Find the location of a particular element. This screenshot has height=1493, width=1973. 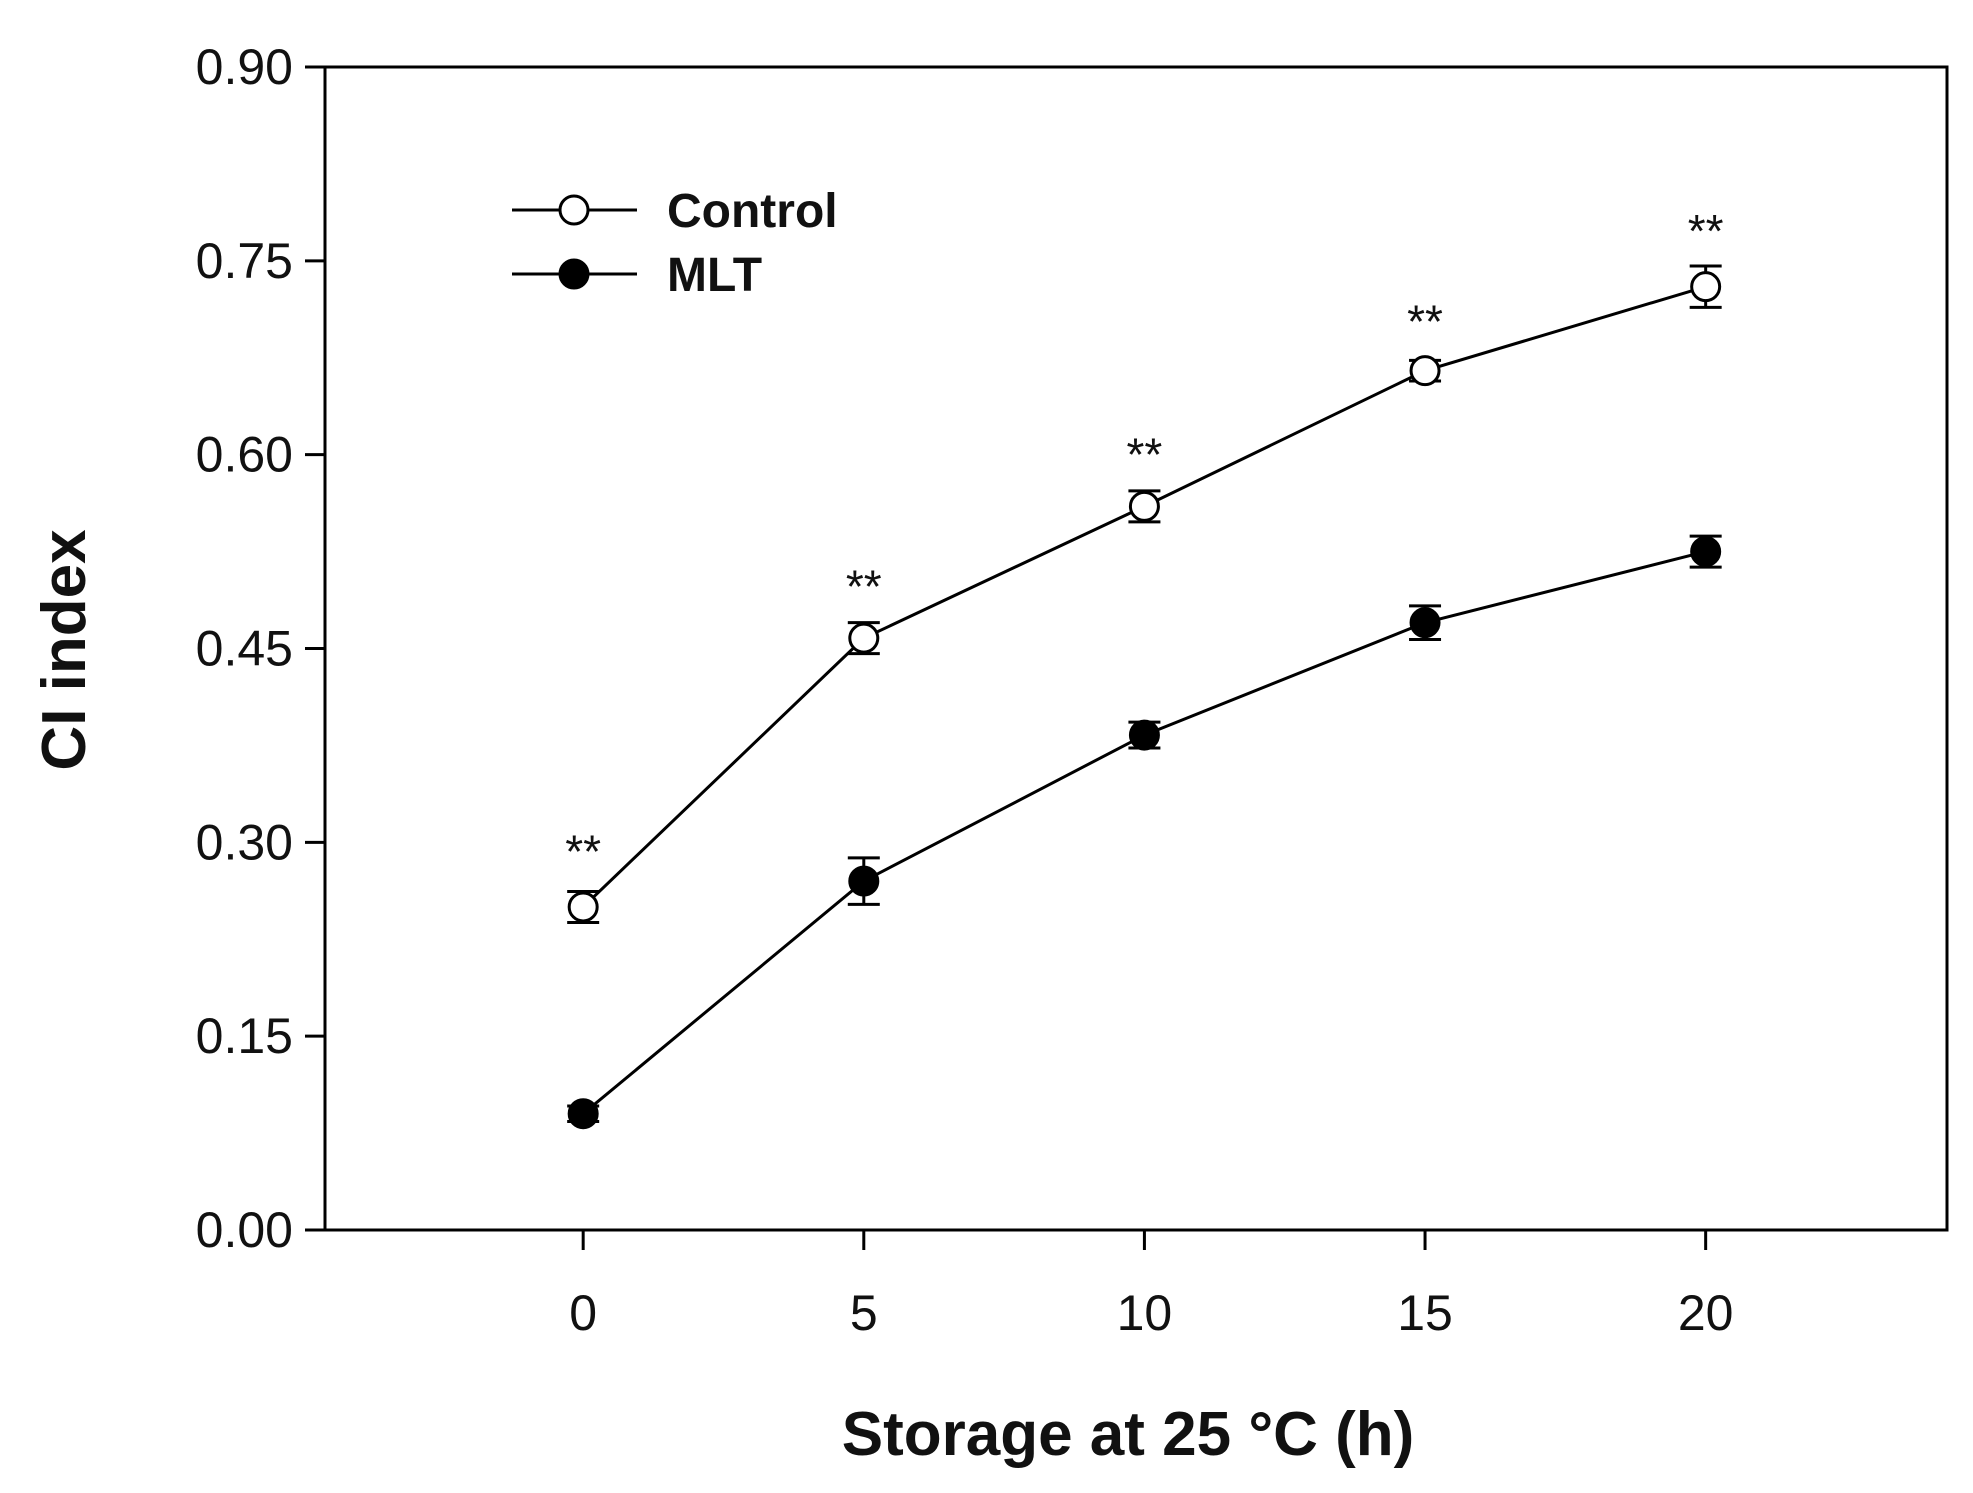

y-tick-label: 0.30 is located at coordinates (244, 842).